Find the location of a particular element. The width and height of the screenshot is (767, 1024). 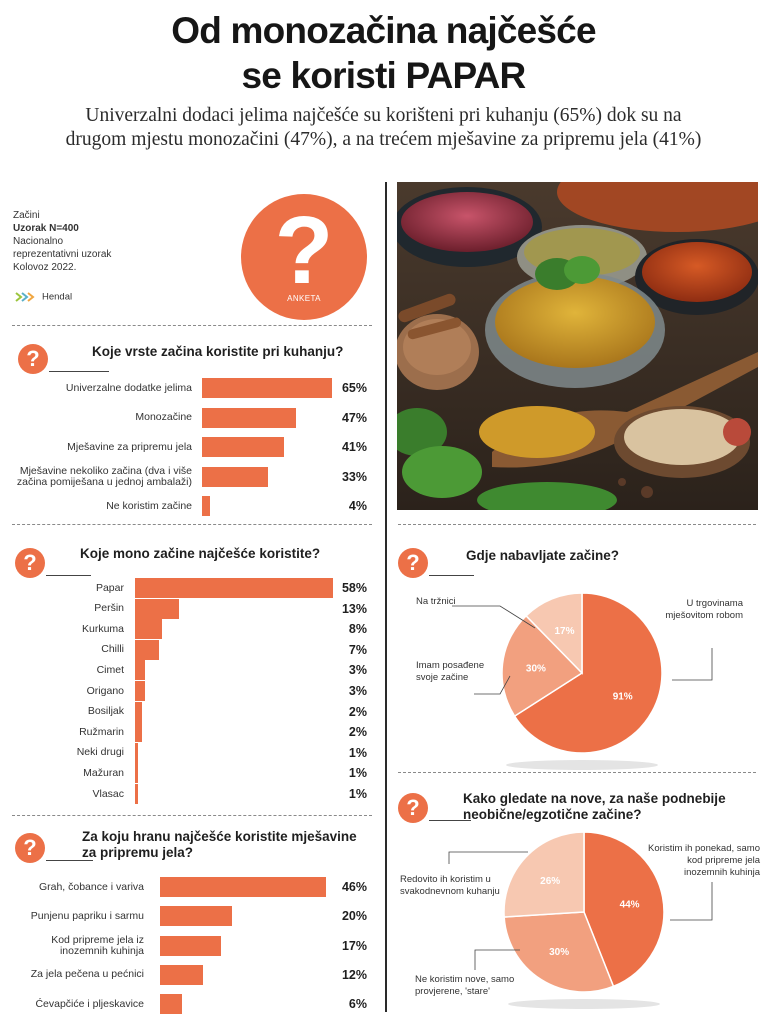

bar-value-label: 13% is located at coordinates (354, 608).